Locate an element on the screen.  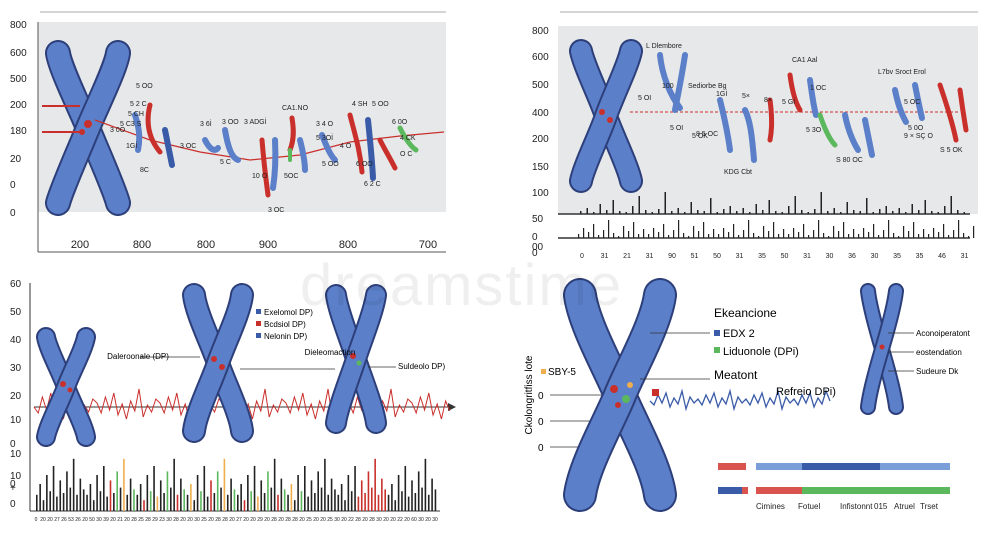
x-tick: 53 is located at coordinates (71, 520).